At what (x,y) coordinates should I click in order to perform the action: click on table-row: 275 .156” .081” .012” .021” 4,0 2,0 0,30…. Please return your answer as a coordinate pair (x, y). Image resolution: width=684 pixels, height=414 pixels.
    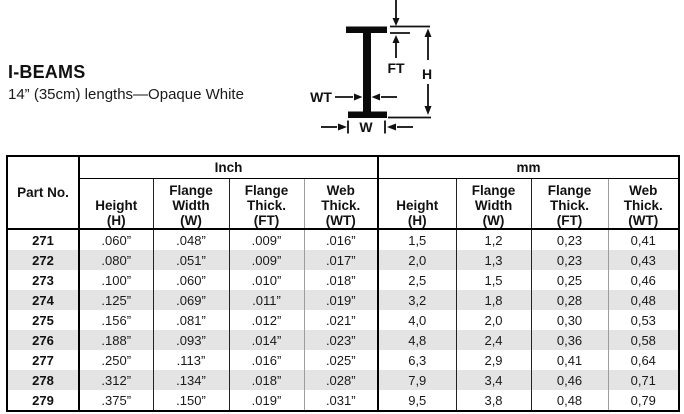
    Looking at the image, I should click on (343, 320).